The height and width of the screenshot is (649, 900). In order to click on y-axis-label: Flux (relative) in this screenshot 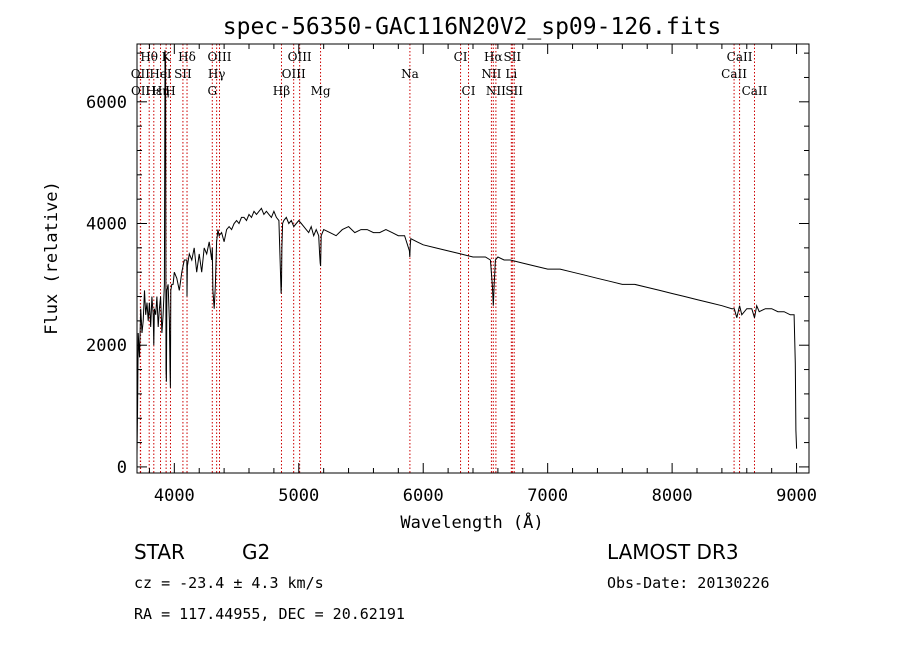, I will do `click(52, 258)`.